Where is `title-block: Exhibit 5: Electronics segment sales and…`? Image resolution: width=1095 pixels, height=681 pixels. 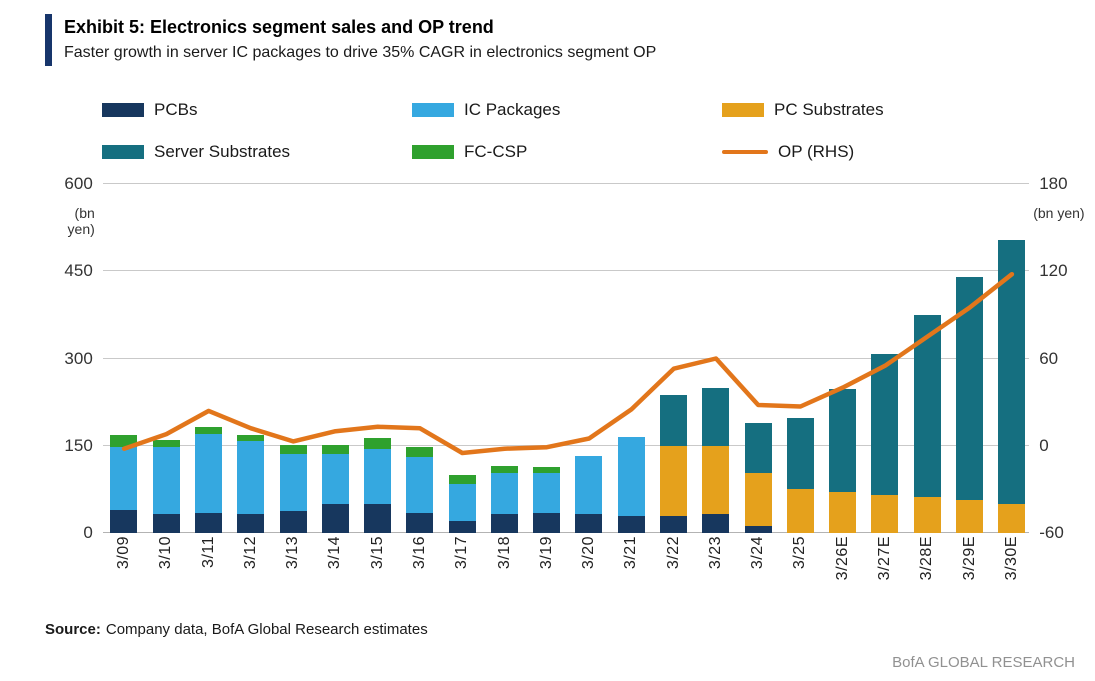
title-block: Exhibit 5: Electronics segment sales and… is located at coordinates (360, 40).